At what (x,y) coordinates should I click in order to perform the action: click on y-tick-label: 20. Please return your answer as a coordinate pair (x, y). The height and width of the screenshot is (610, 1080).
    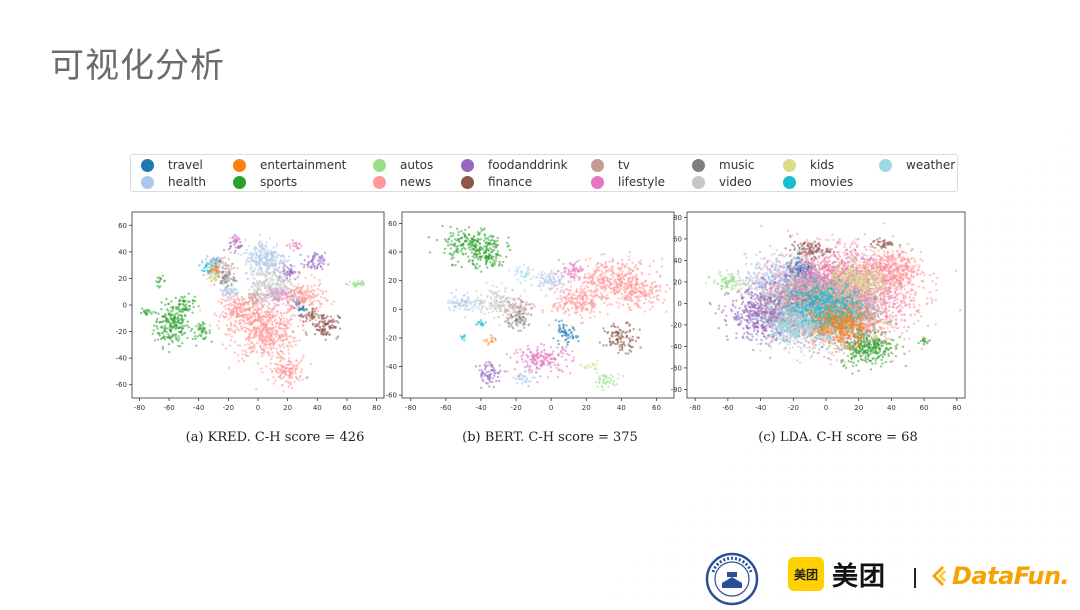
    Looking at the image, I should click on (122, 279).